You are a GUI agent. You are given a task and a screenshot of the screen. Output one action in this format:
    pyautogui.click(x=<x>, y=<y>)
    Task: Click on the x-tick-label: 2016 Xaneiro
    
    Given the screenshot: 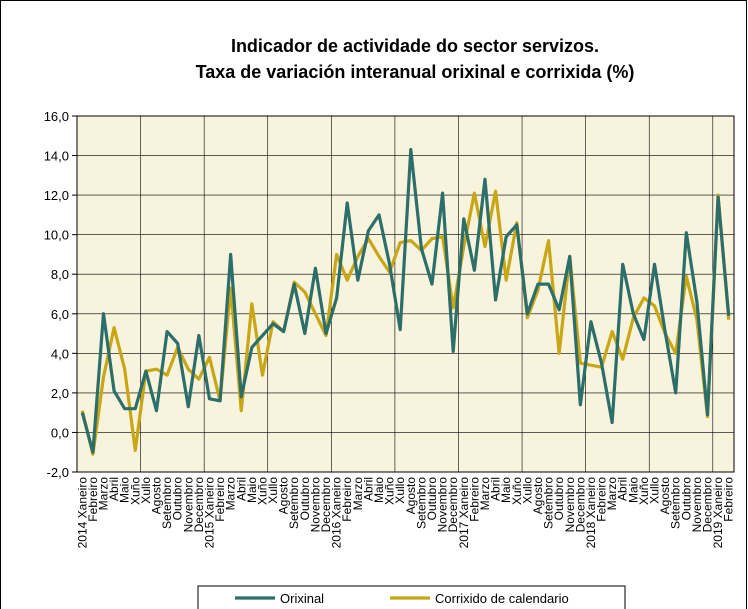 What is the action you would take?
    pyautogui.click(x=337, y=513)
    